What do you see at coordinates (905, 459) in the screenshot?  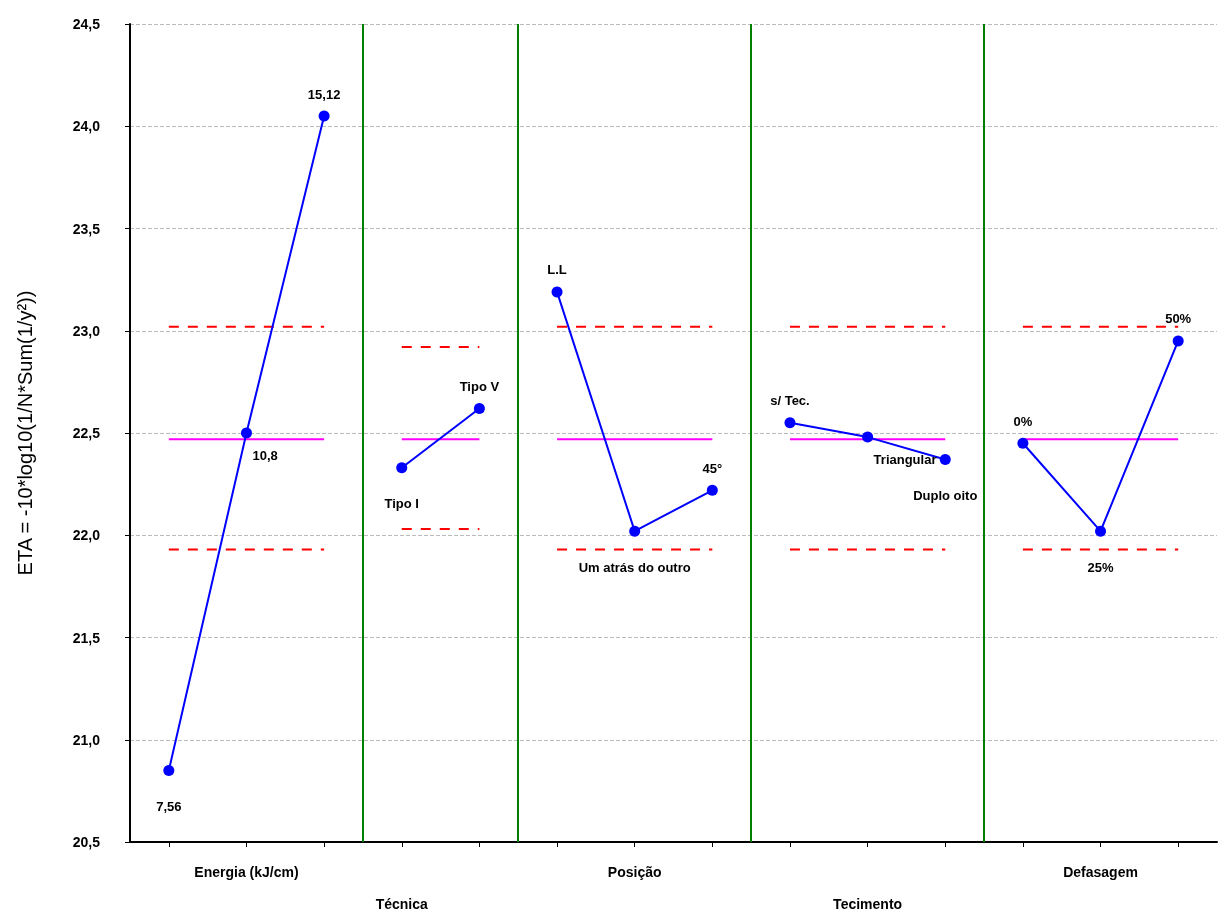 I see `annotation: Triangular` at bounding box center [905, 459].